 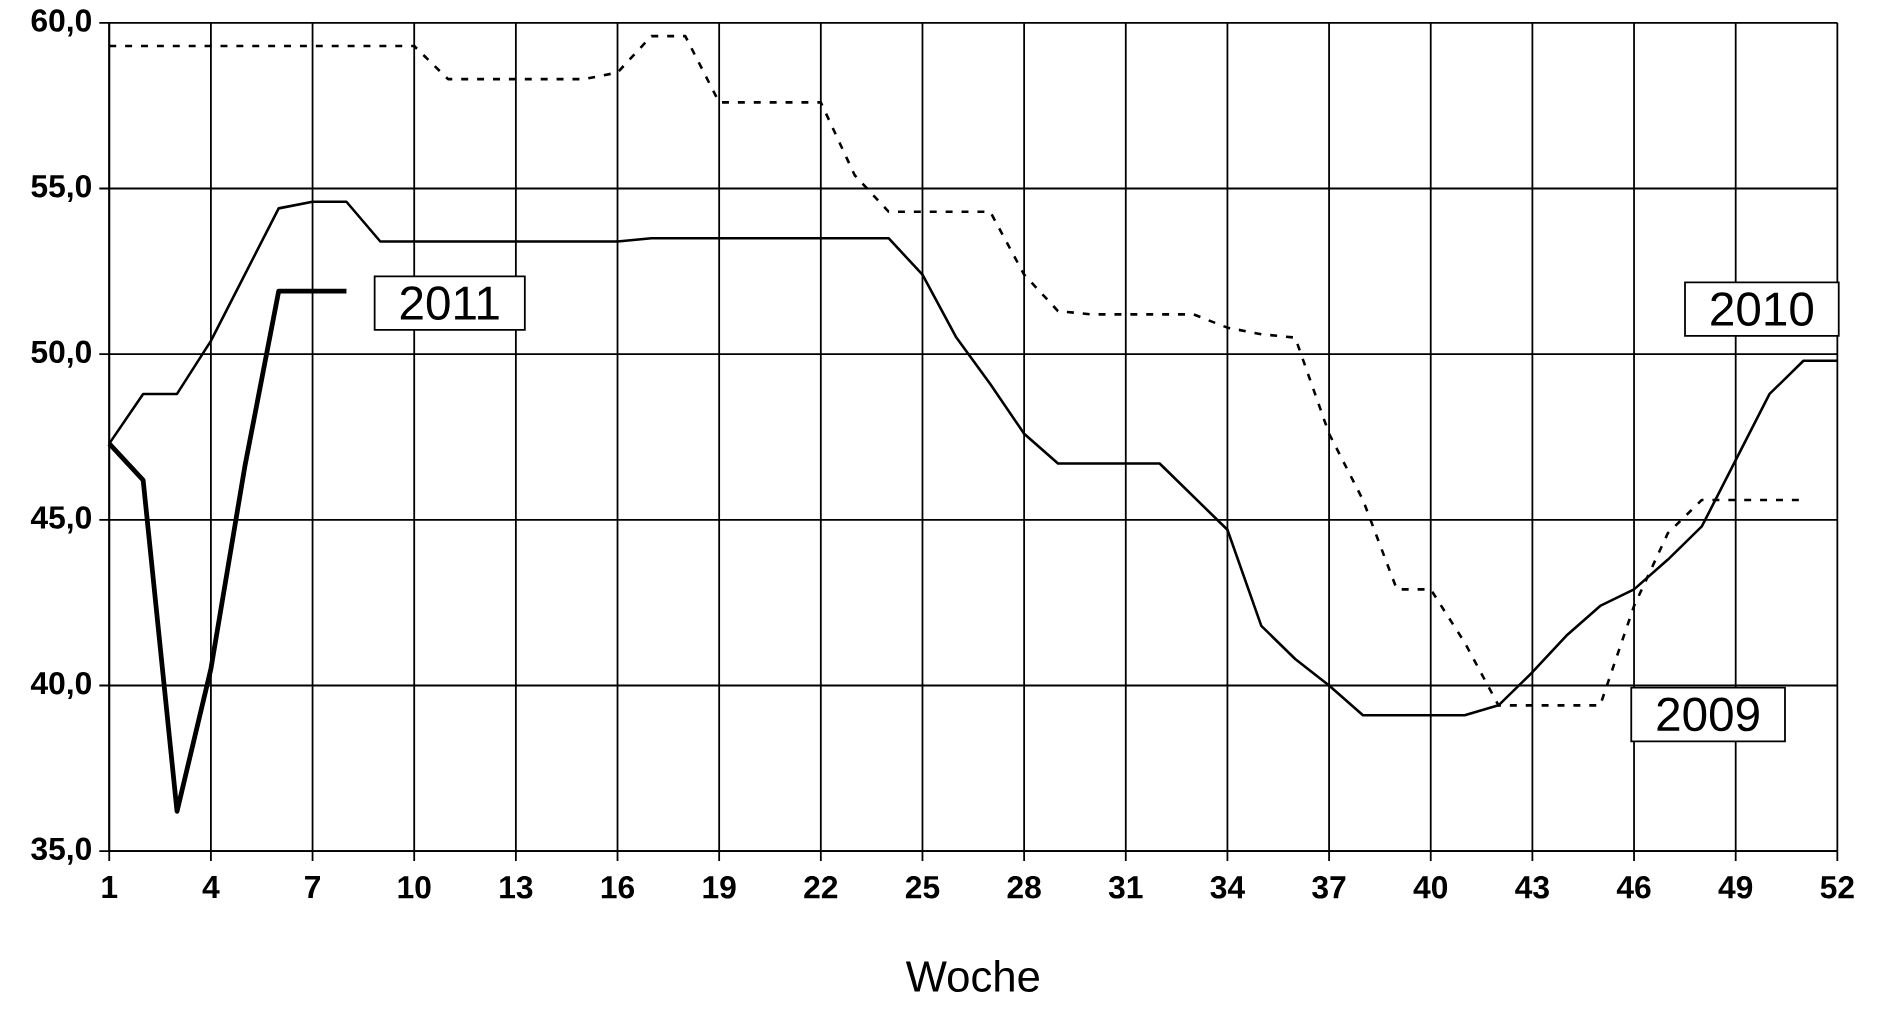 What do you see at coordinates (922, 887) in the screenshot?
I see `x-tick-label: 25` at bounding box center [922, 887].